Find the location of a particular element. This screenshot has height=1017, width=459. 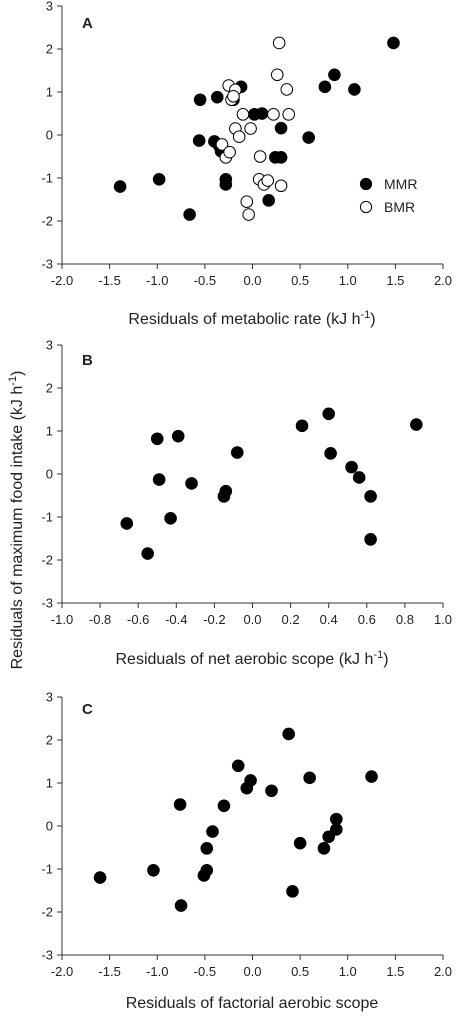

legend-label-bmr: BMR is located at coordinates (399, 207).